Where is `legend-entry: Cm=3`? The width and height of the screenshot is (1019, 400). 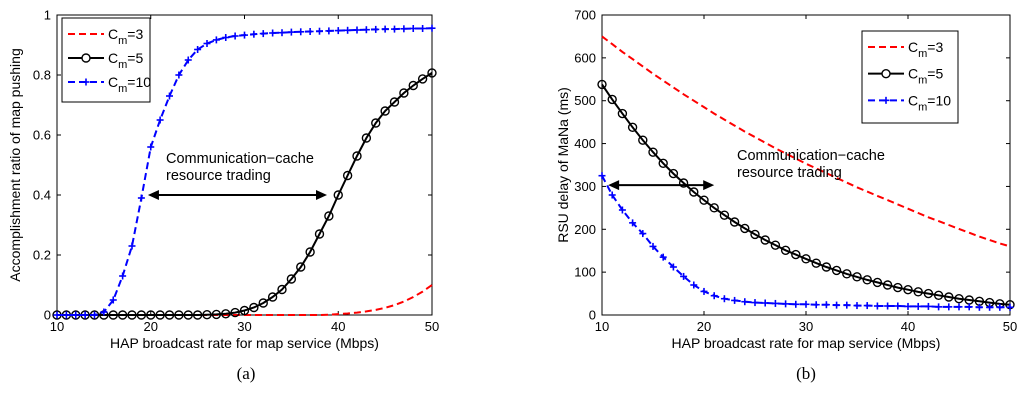 legend-entry: Cm=3 is located at coordinates (105, 36).